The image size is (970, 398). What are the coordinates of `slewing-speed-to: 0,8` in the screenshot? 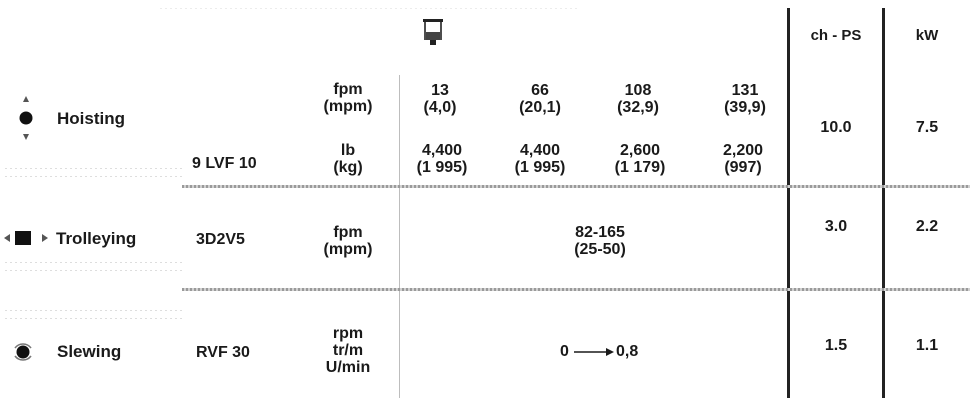 It's located at (627, 351).